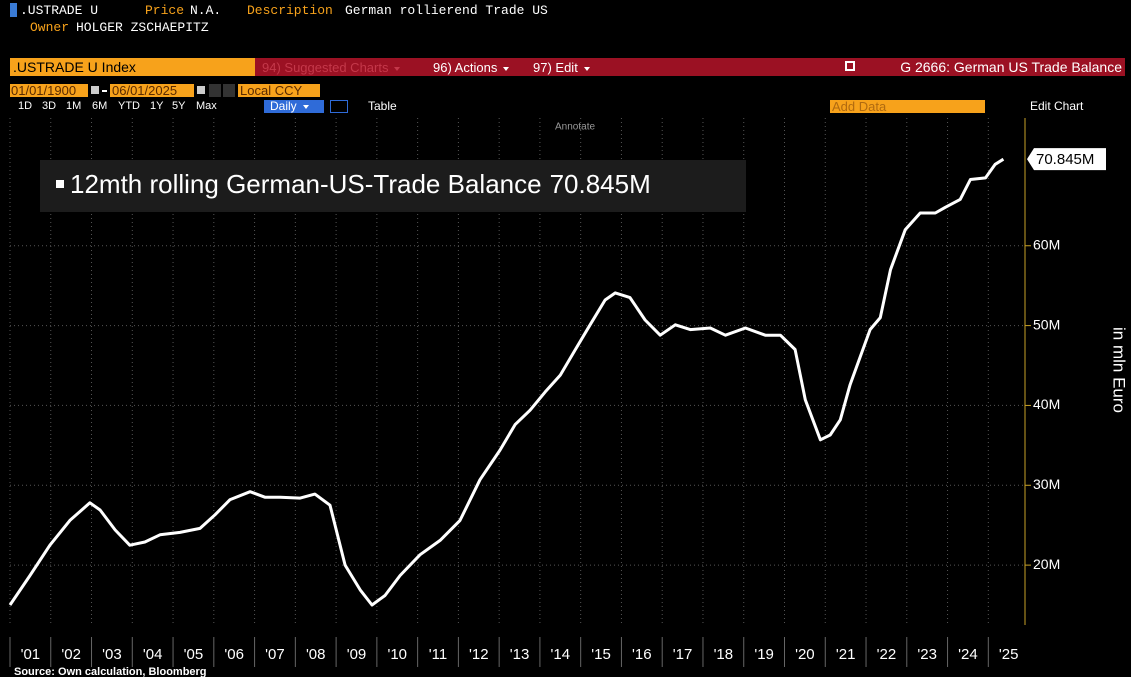 This screenshot has width=1131, height=677. I want to click on menu-item: 96) Actions, so click(471, 67).